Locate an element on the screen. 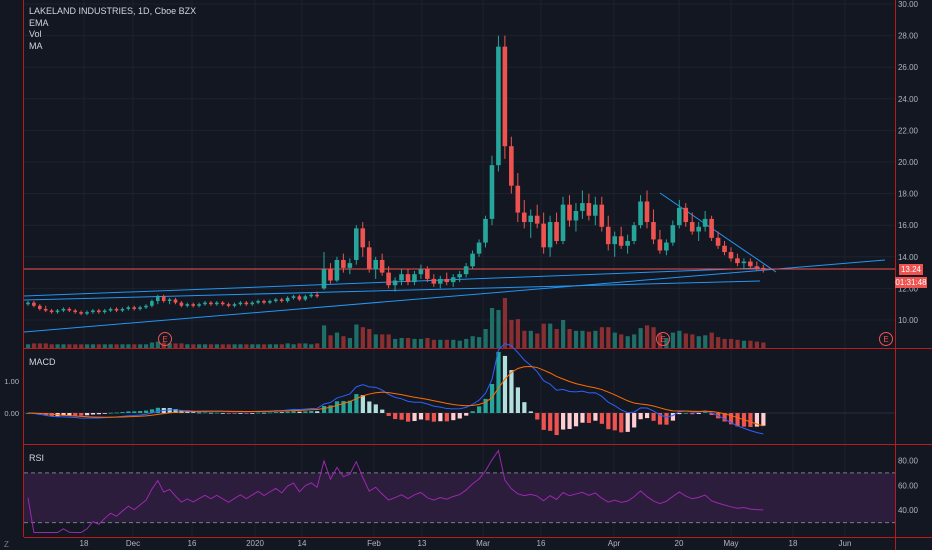  price-tick-label: 10.00 is located at coordinates (908, 320).